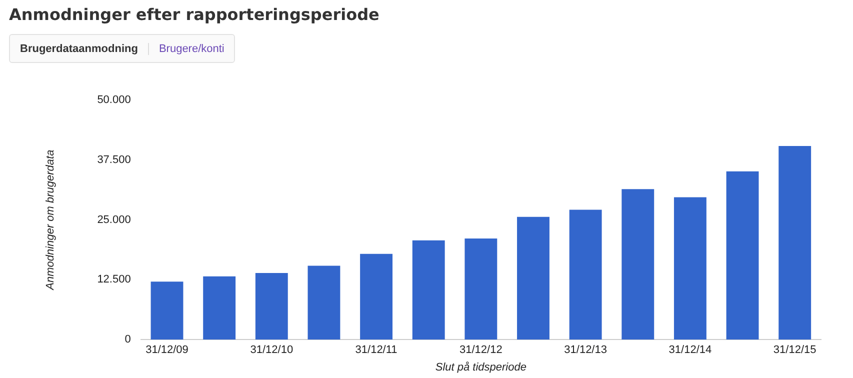 Image resolution: width=853 pixels, height=378 pixels. I want to click on text: Brugerdataanmodning, so click(79, 48).